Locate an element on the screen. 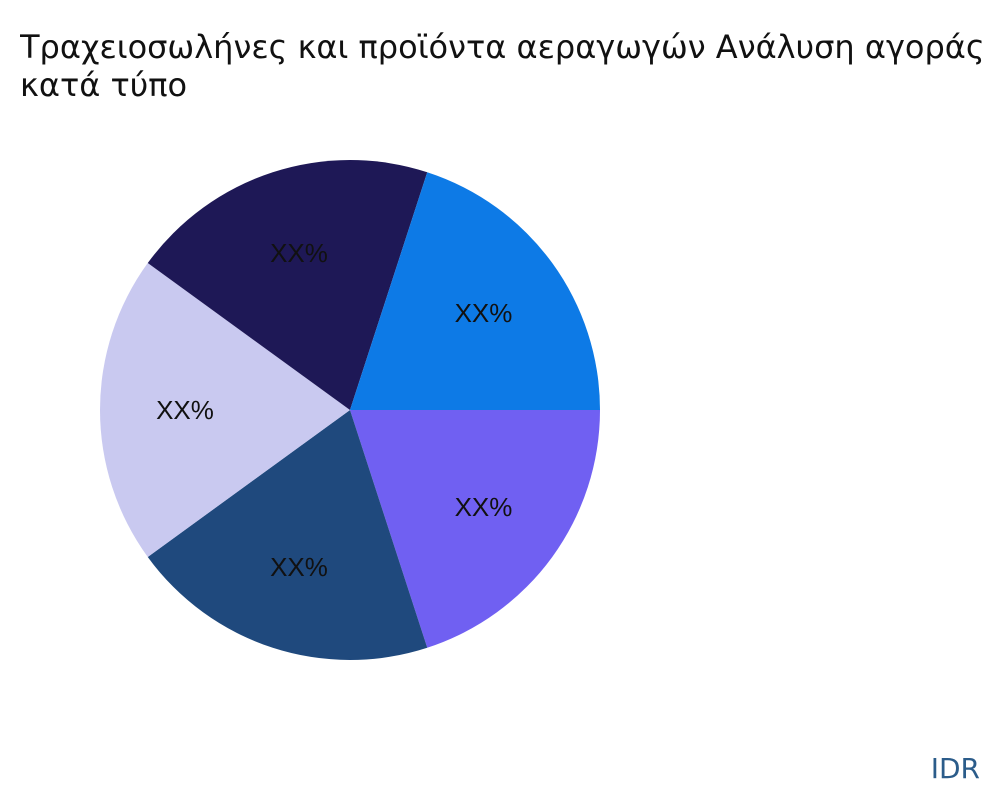 This screenshot has height=800, width=1000. pie-slice-label-3: XX% is located at coordinates (185, 410).